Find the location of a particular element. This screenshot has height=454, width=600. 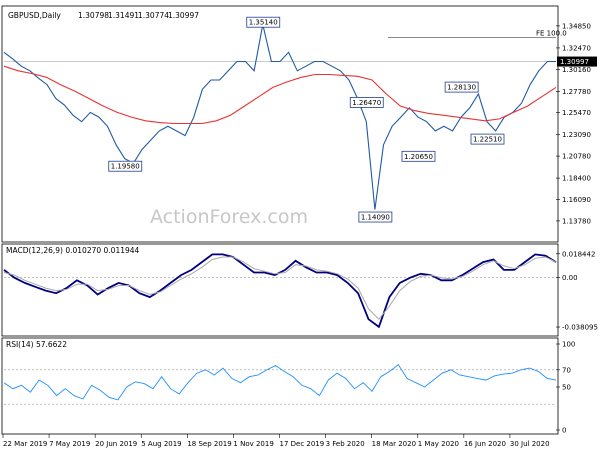

price-y-tick: 1.27780 is located at coordinates (573, 92).